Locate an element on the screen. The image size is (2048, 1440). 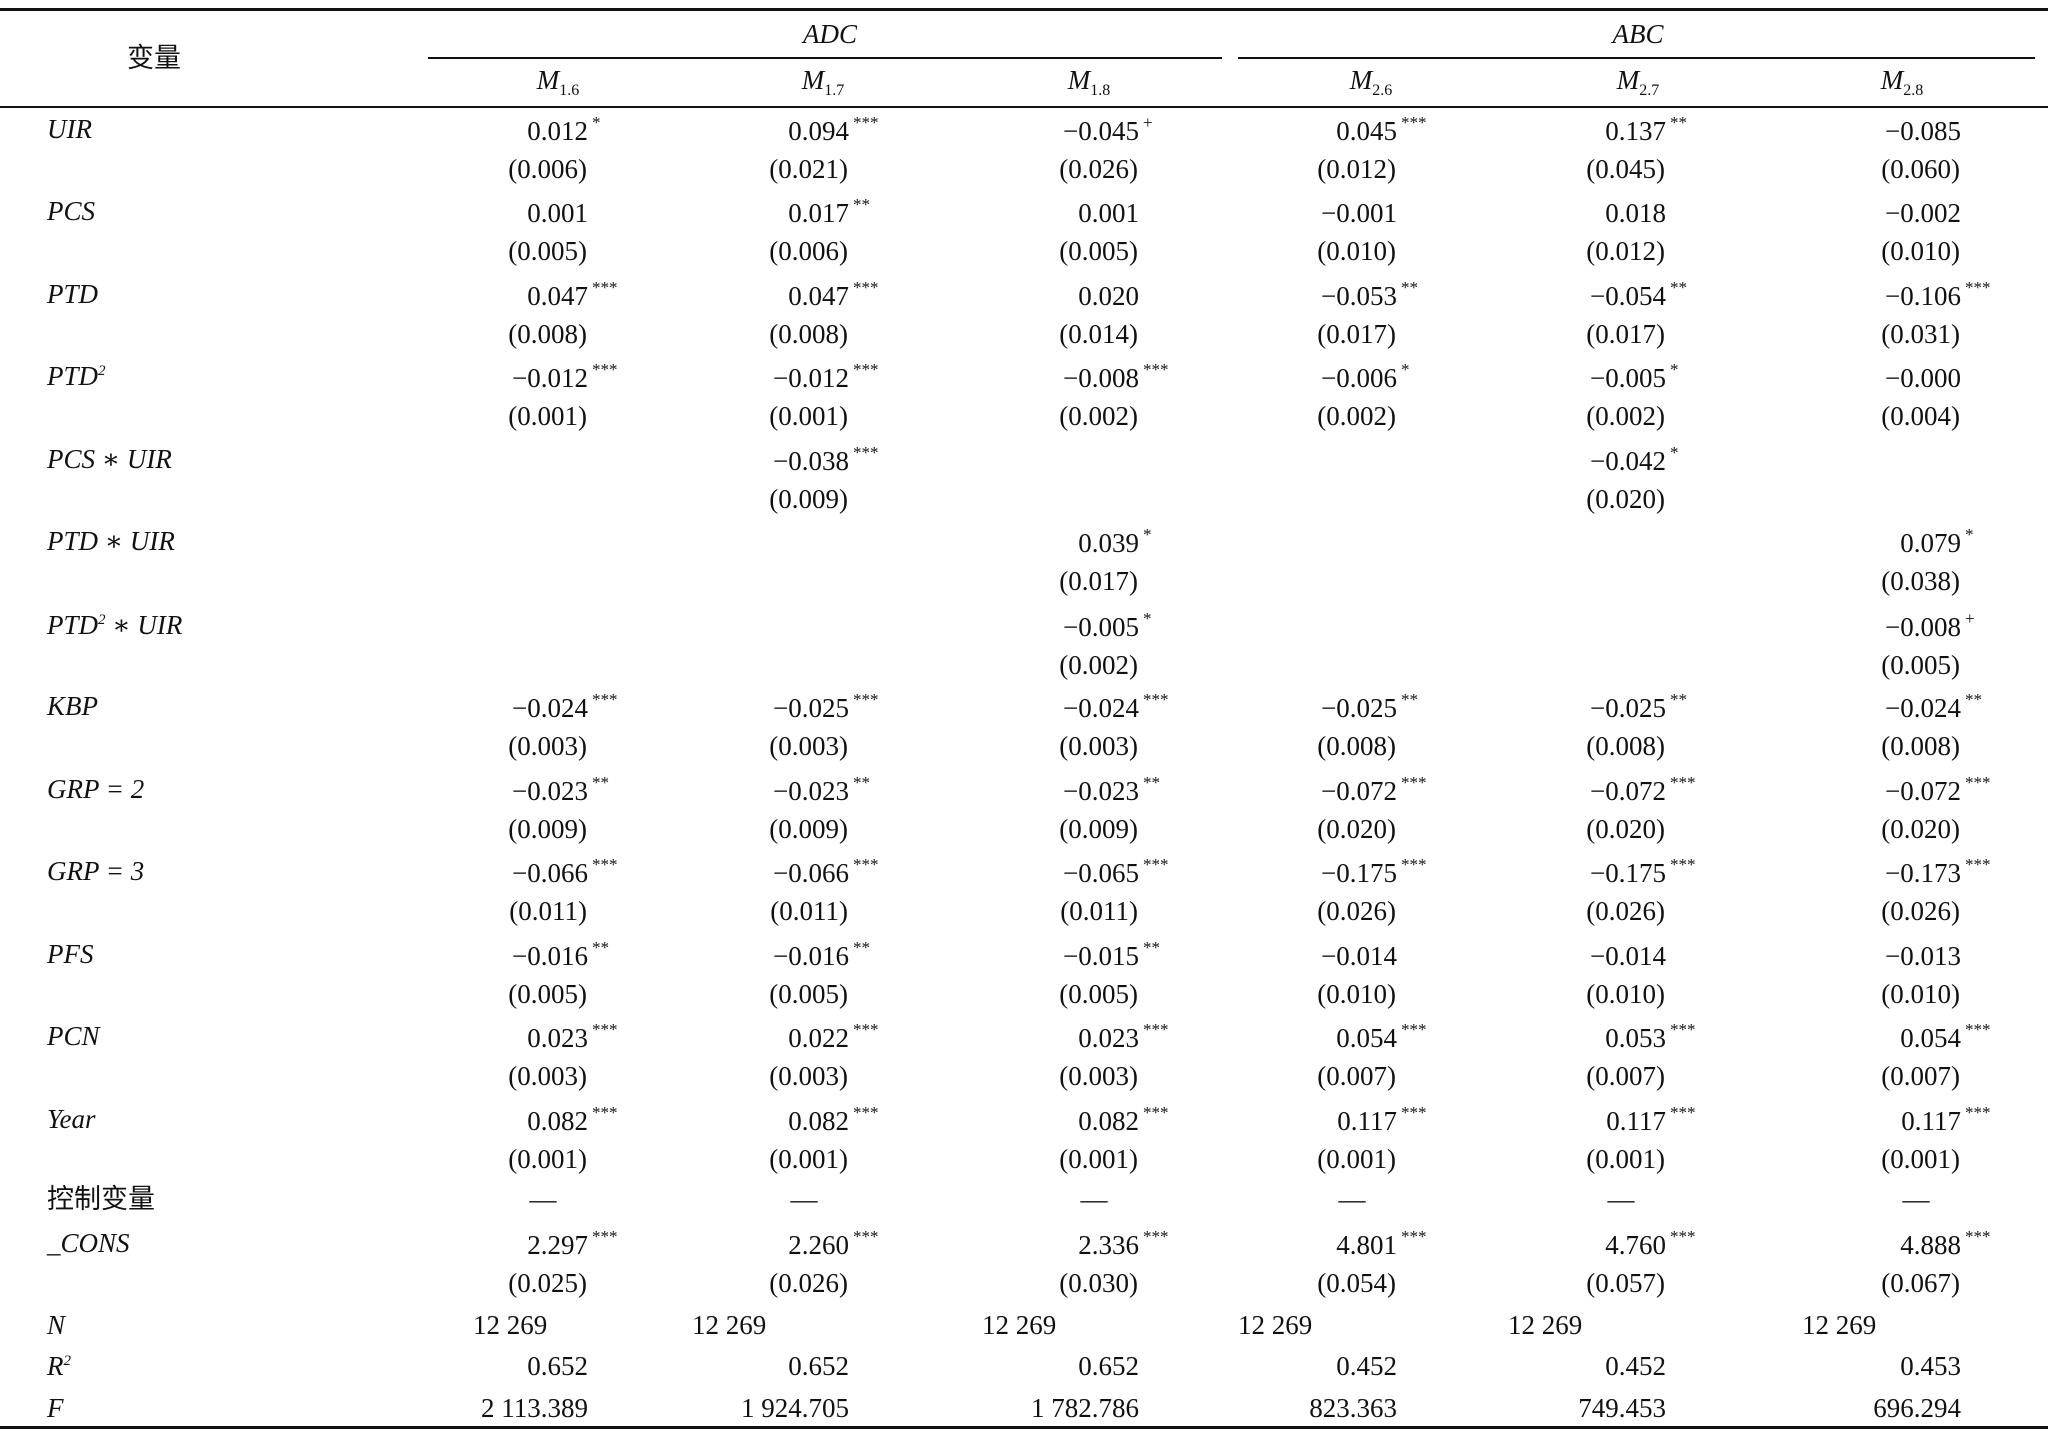
coefficient: −0.016 is located at coordinates (550, 956).